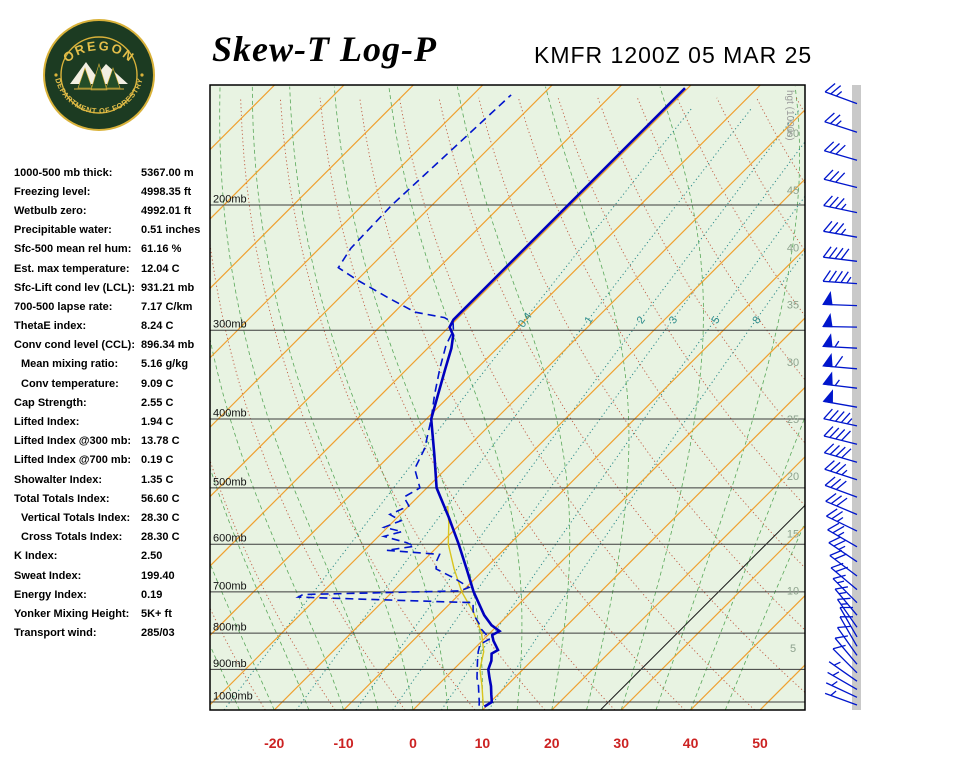 Image resolution: width=960 pixels, height=768 pixels. I want to click on pressure-label: 600mb, so click(230, 539).